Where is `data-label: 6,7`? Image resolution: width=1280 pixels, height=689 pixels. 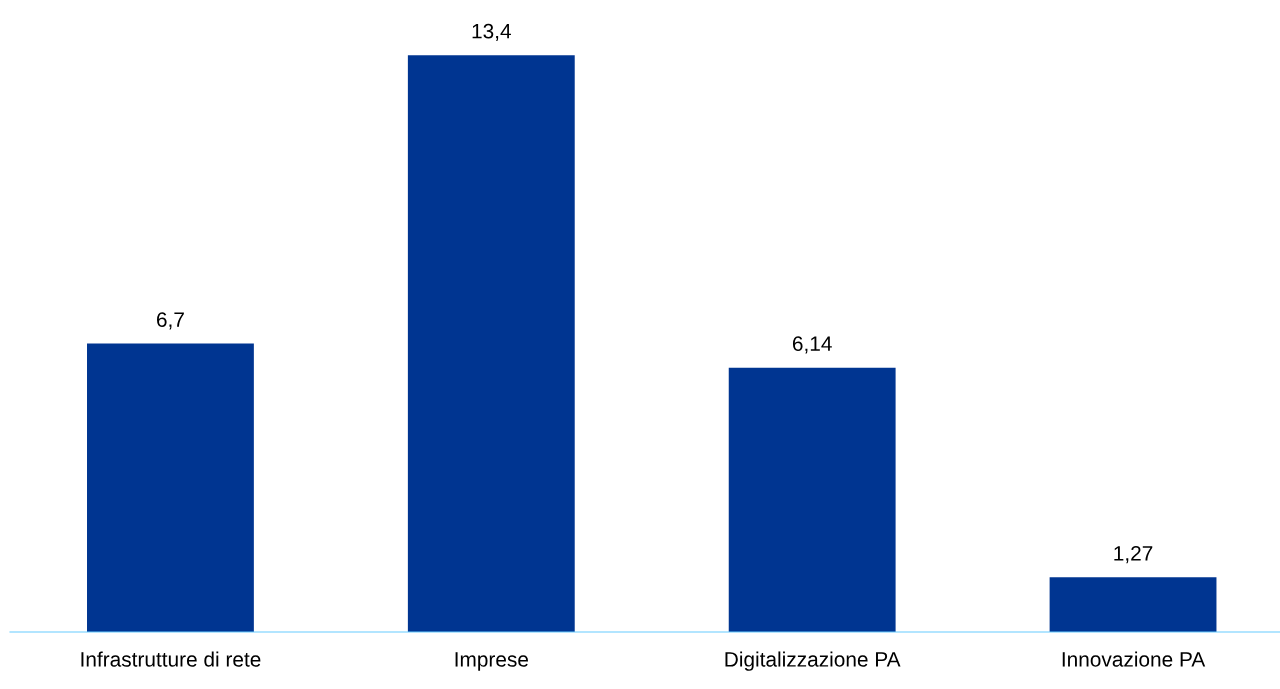 data-label: 6,7 is located at coordinates (170, 321).